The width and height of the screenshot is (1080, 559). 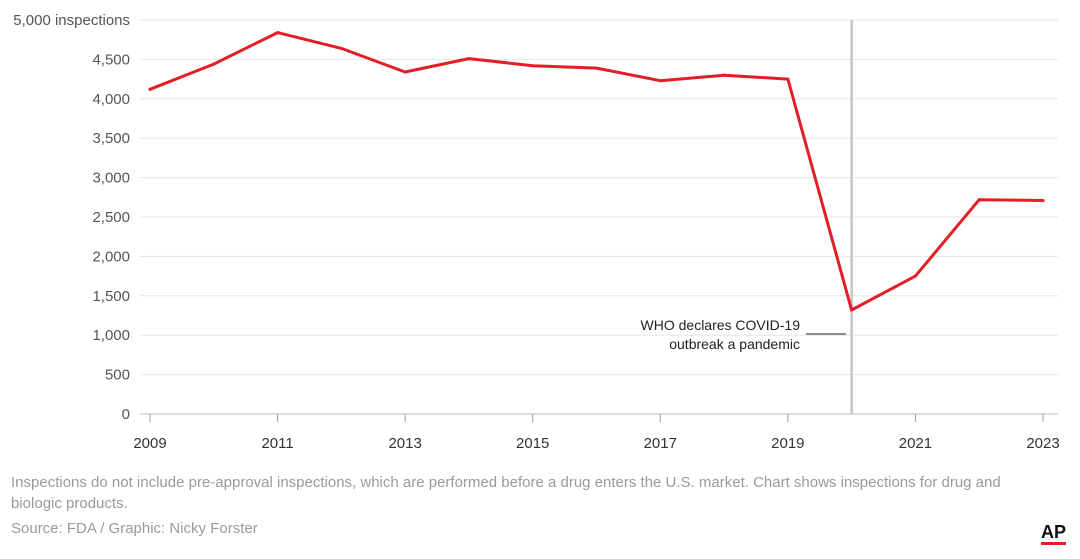 I want to click on y-tick-label: 500, so click(x=117, y=375).